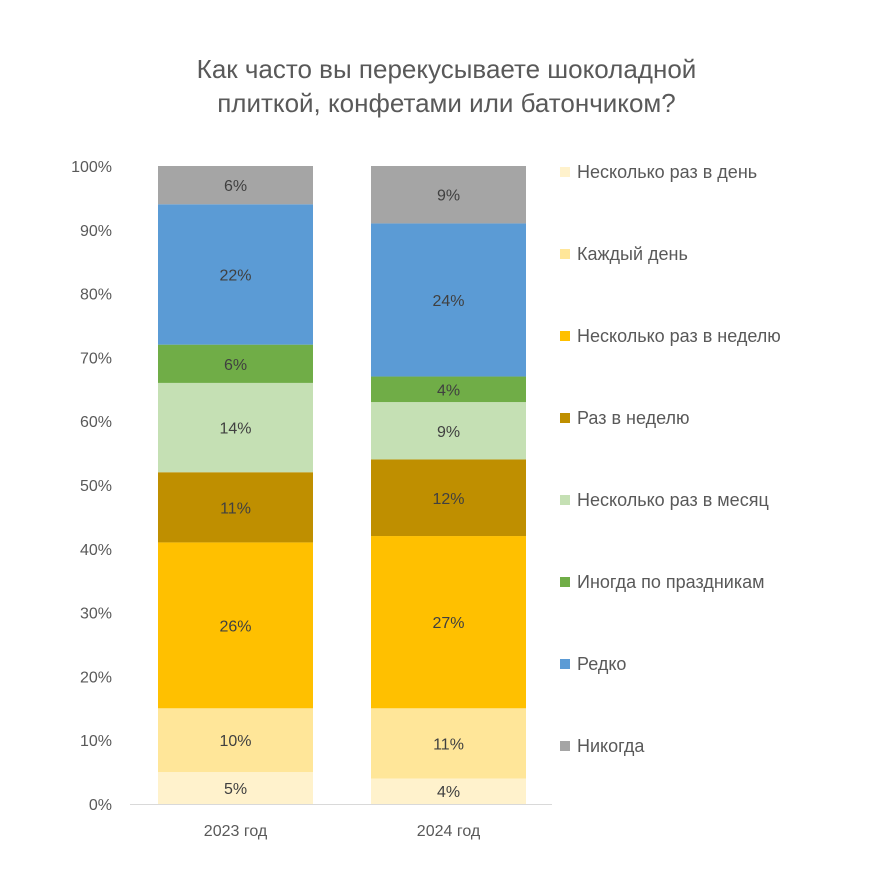  Describe the element at coordinates (667, 172) in the screenshot. I see `legend-label: Несколько раз в день` at that location.